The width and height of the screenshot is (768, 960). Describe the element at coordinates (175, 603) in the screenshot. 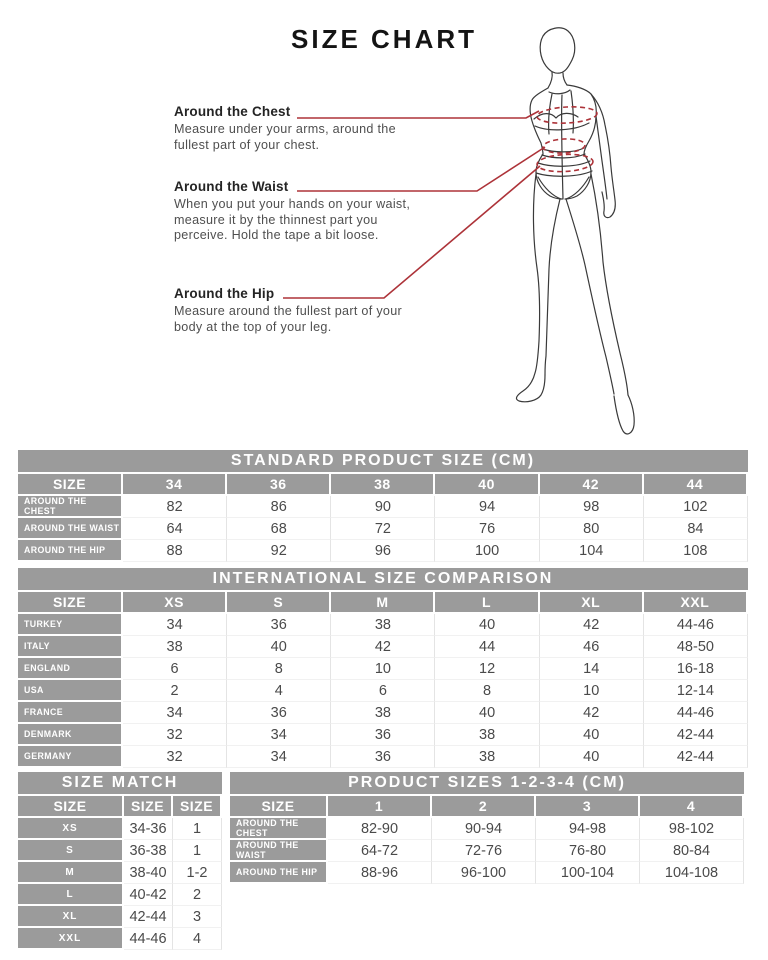

I see `column-header: XS` at that location.